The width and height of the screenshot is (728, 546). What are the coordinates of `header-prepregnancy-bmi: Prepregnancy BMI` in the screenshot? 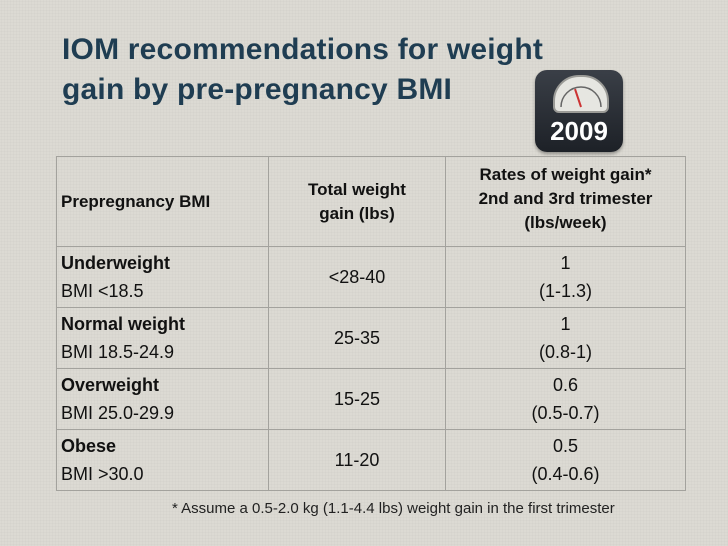 It's located at (162, 201).